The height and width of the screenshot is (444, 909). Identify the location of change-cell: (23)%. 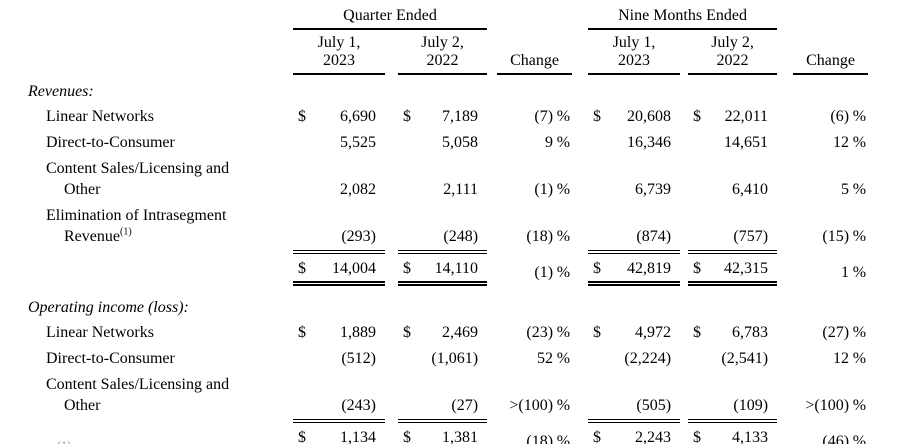
(534, 333).